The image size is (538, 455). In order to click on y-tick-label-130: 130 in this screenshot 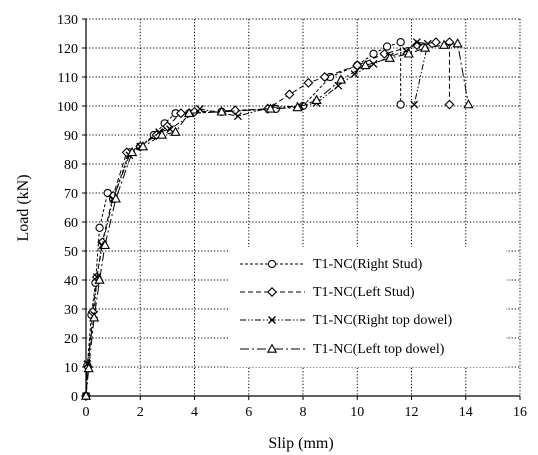, I will do `click(67, 20)`.